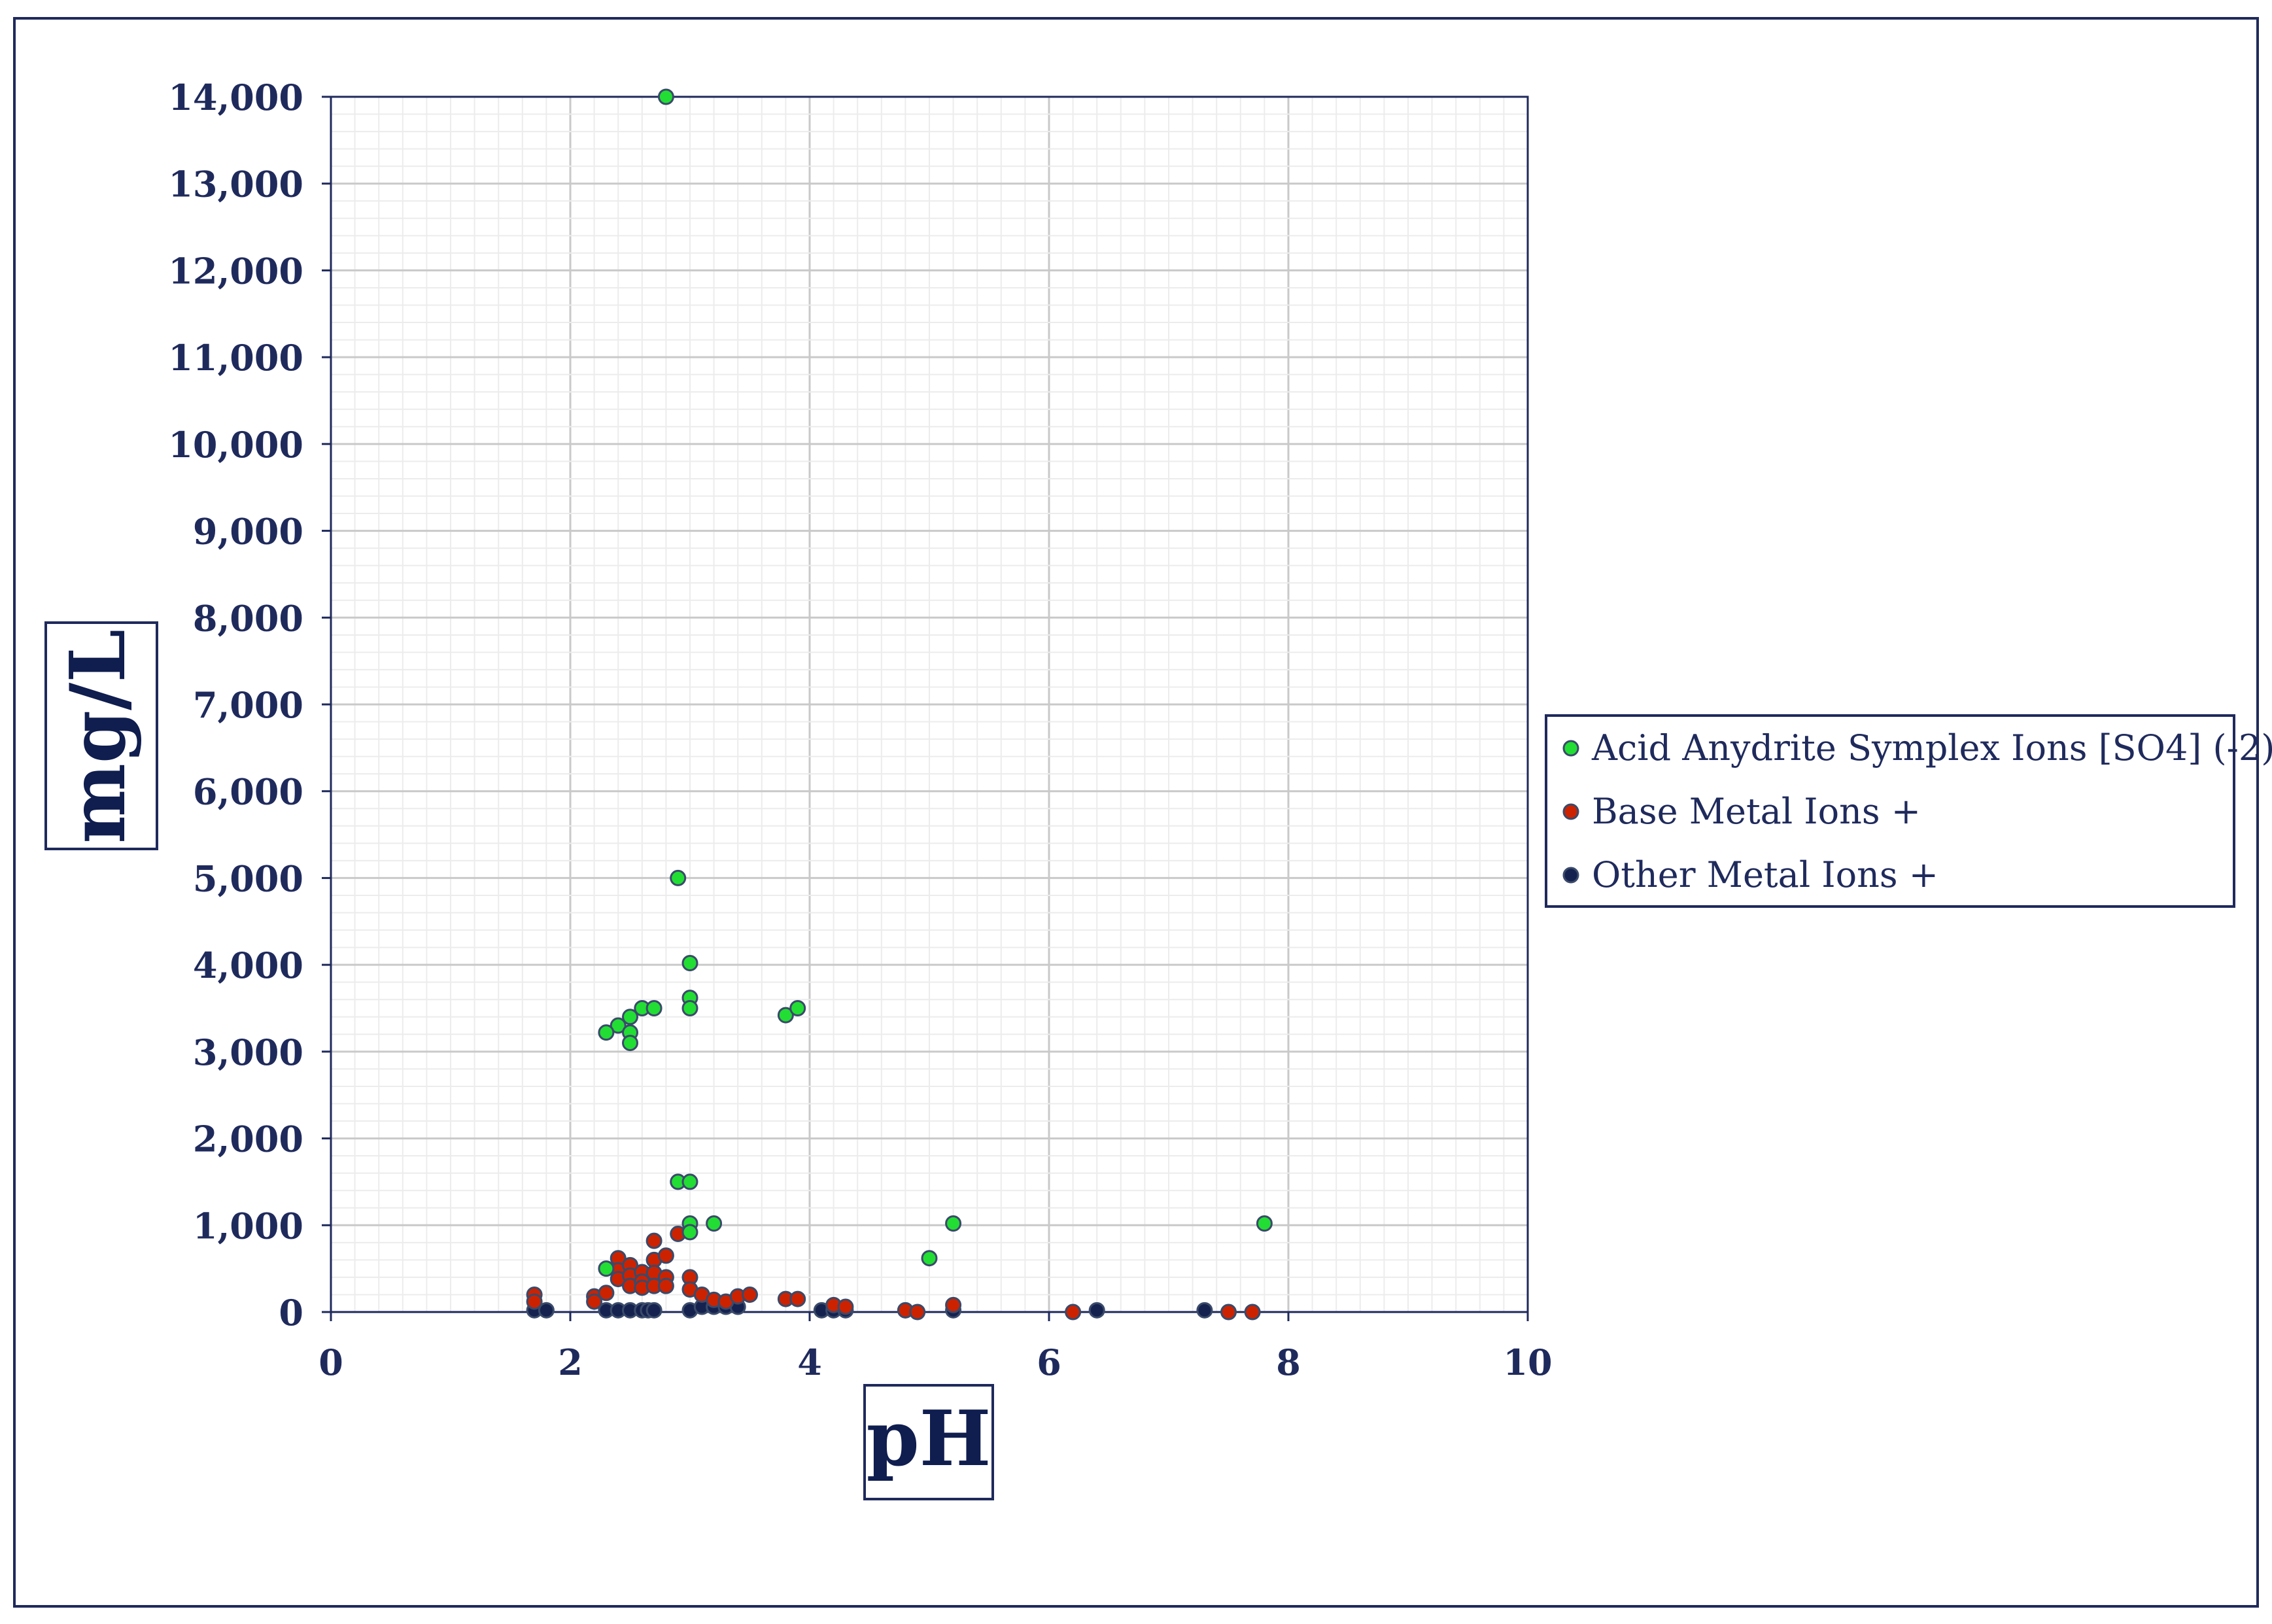  What do you see at coordinates (98, 736) in the screenshot?
I see `y-axis-title: mg/L` at bounding box center [98, 736].